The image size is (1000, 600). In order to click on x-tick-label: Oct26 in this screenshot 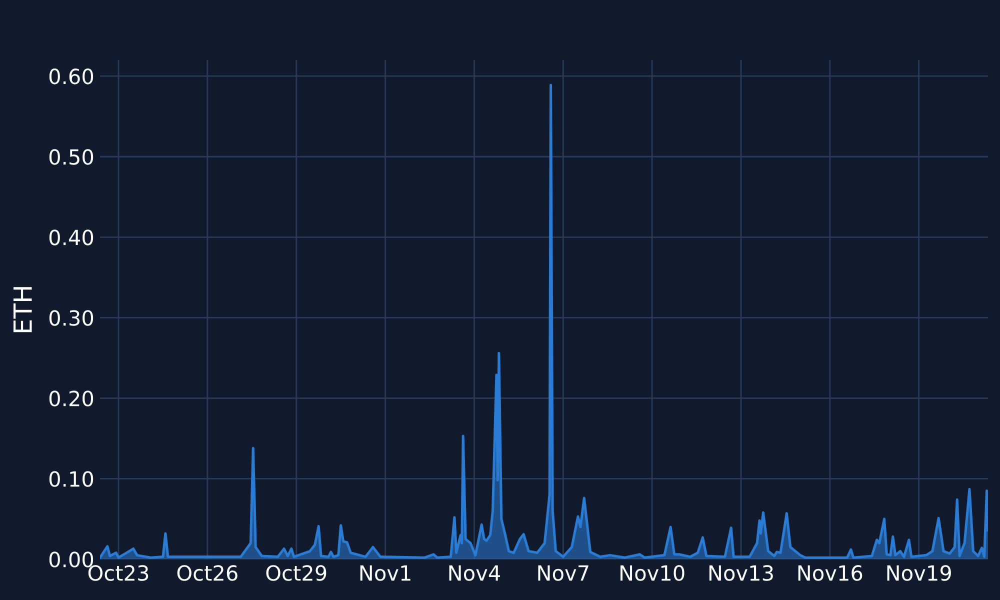, I will do `click(207, 573)`.